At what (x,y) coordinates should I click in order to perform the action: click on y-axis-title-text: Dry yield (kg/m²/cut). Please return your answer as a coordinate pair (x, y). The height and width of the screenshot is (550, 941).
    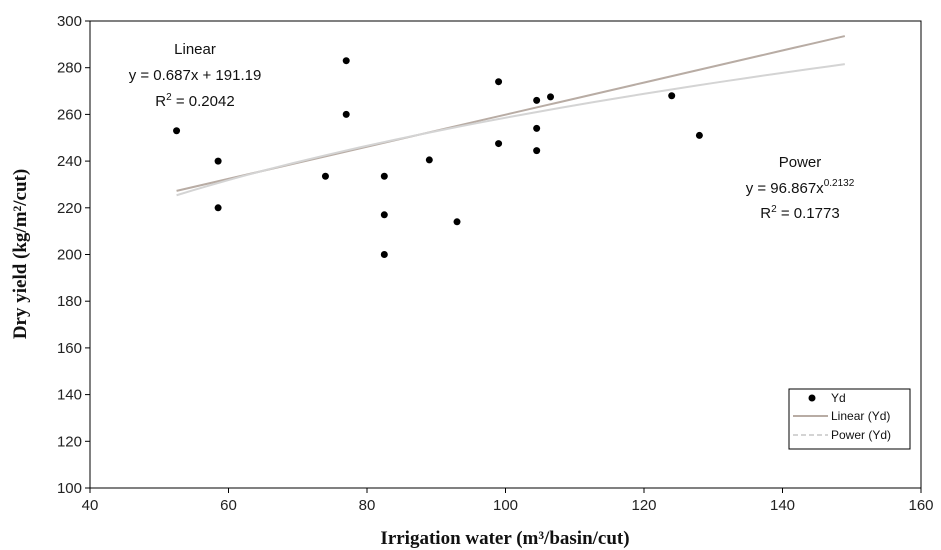
    Looking at the image, I should click on (20, 254).